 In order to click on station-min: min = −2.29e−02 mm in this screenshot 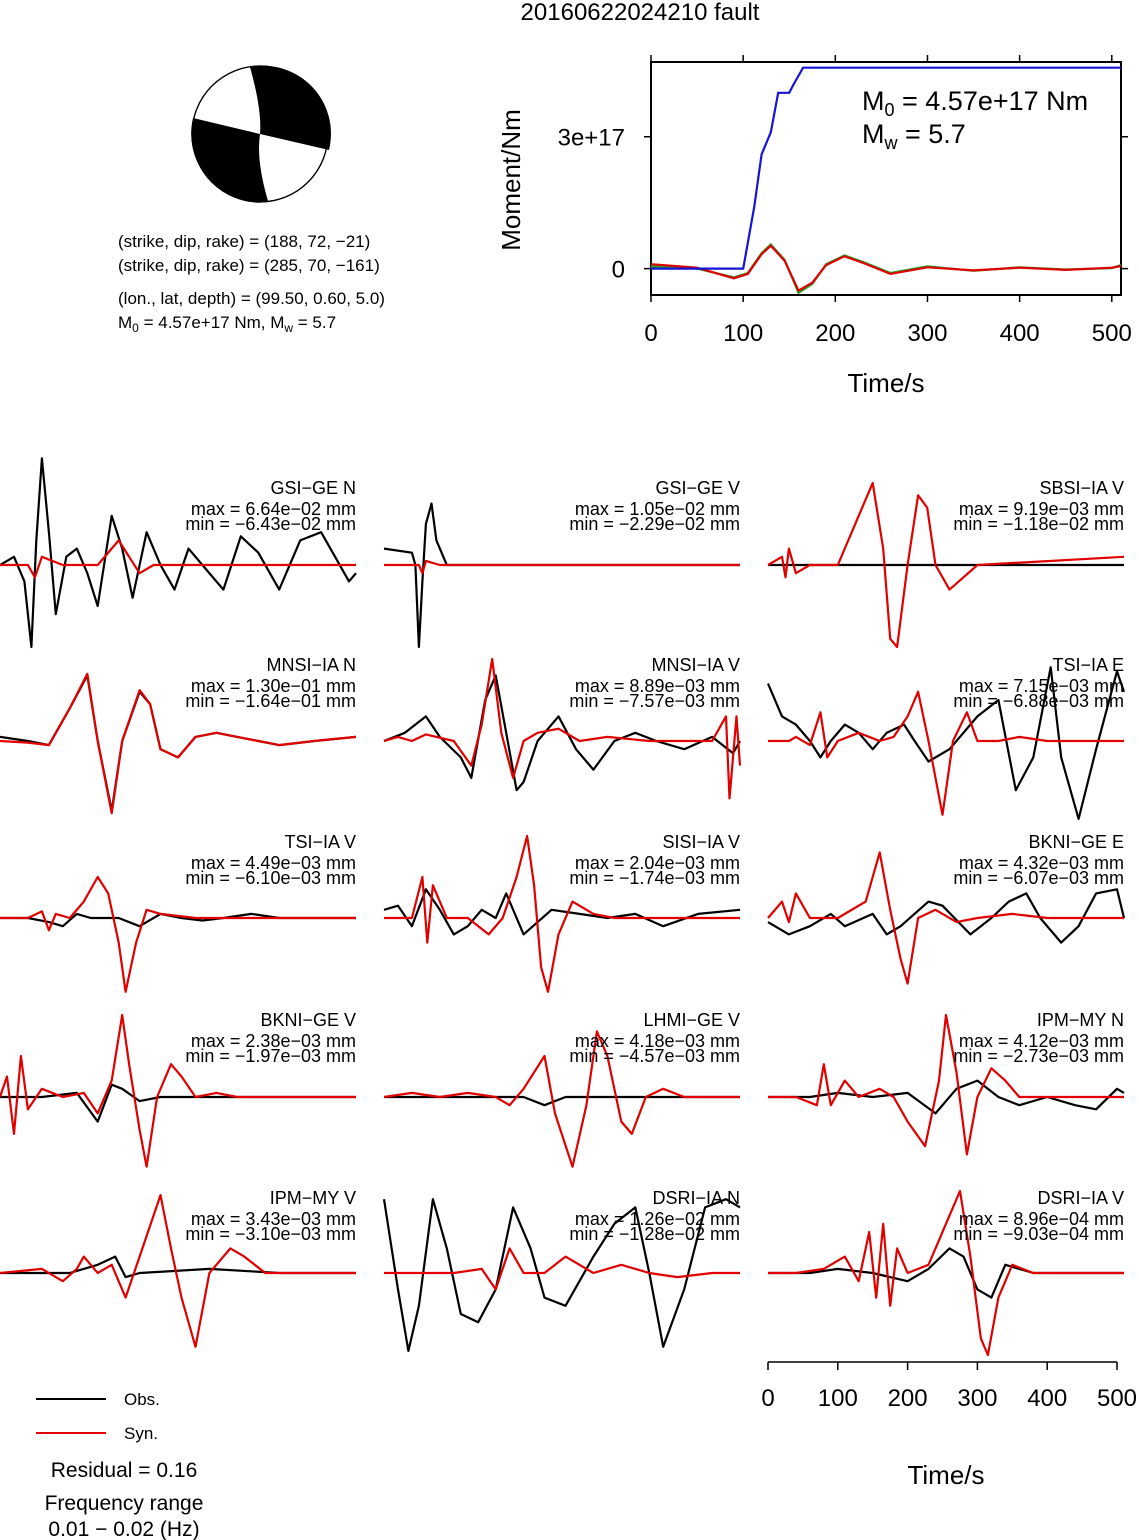, I will do `click(654, 524)`.